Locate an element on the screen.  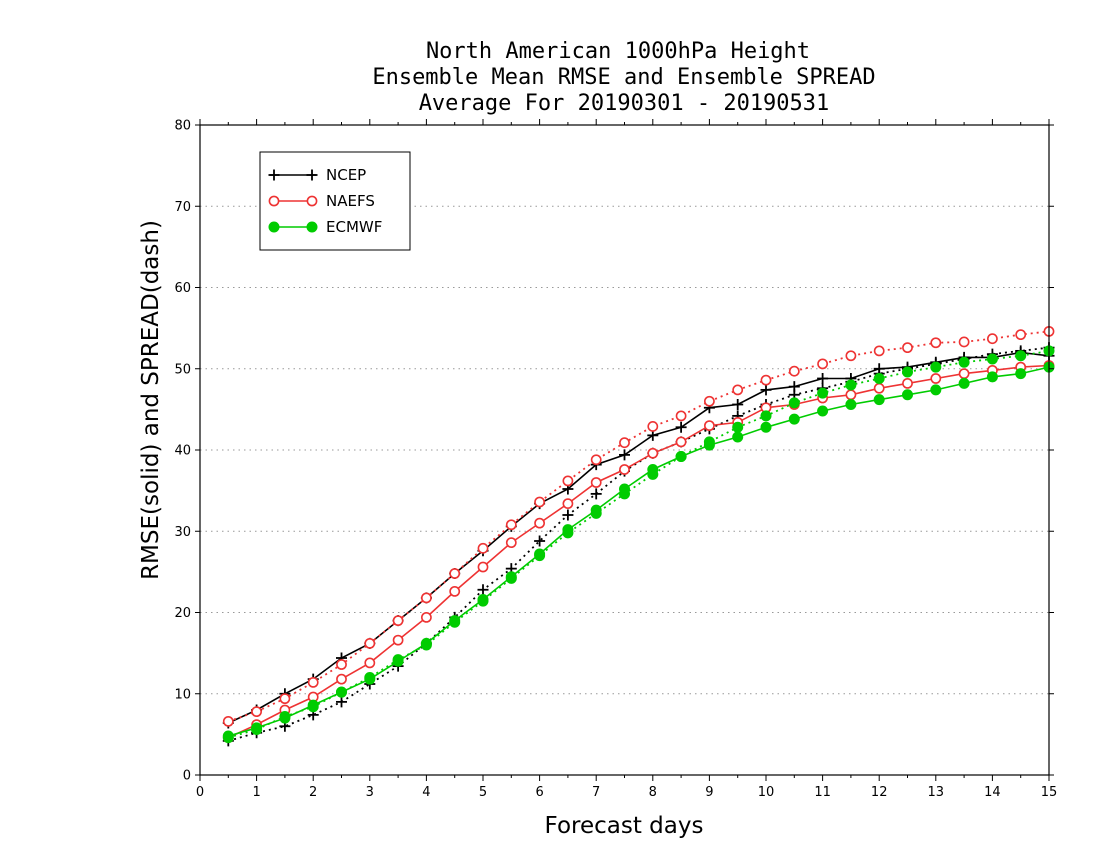
legend-marker-ecmwf is located at coordinates (274, 227).